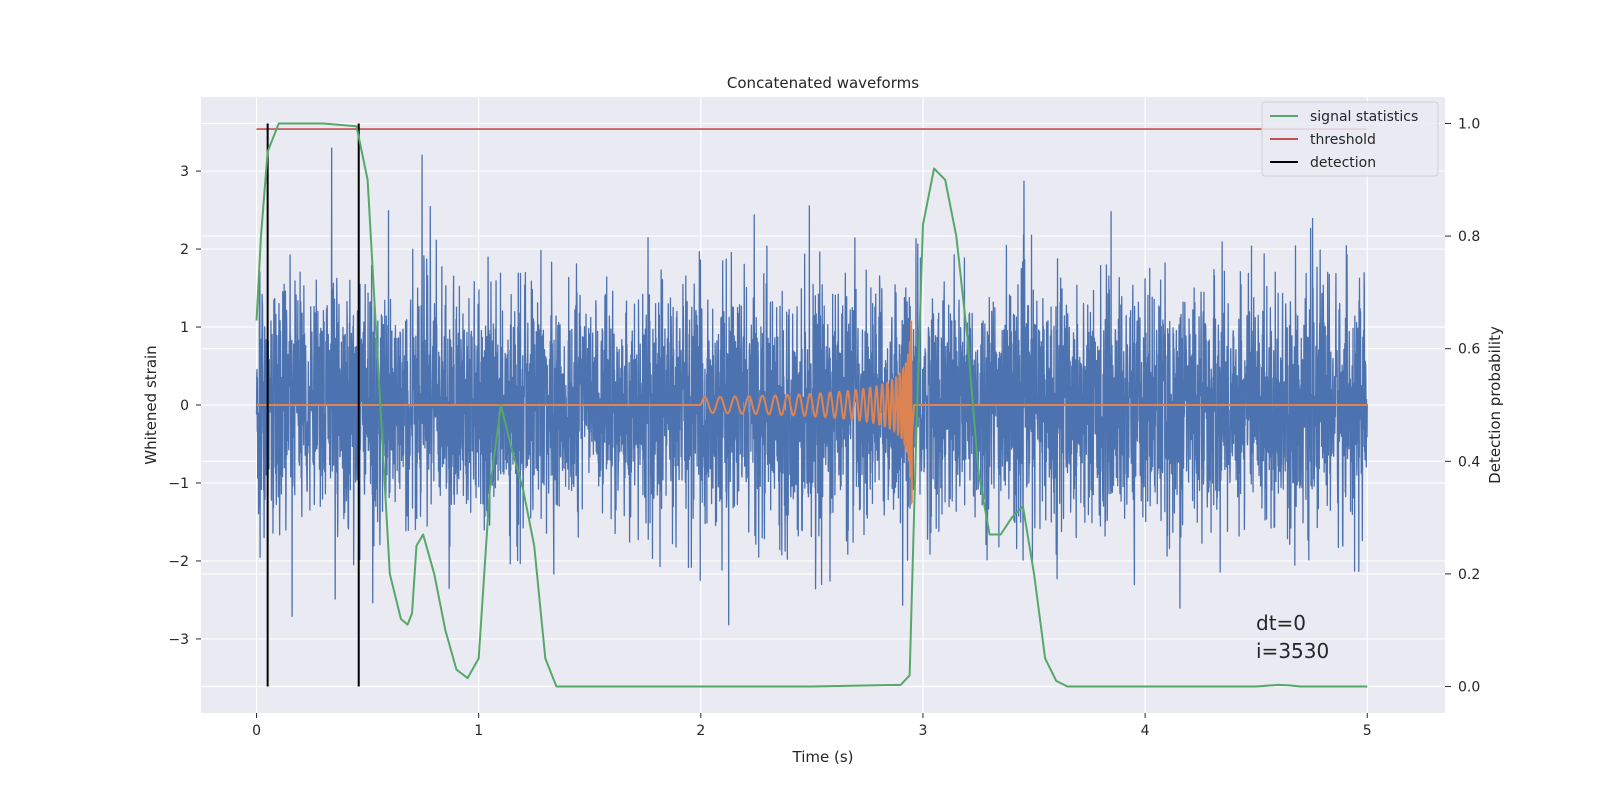 Image resolution: width=1600 pixels, height=800 pixels. What do you see at coordinates (1343, 163) in the screenshot?
I see `legend-label: detection` at bounding box center [1343, 163].